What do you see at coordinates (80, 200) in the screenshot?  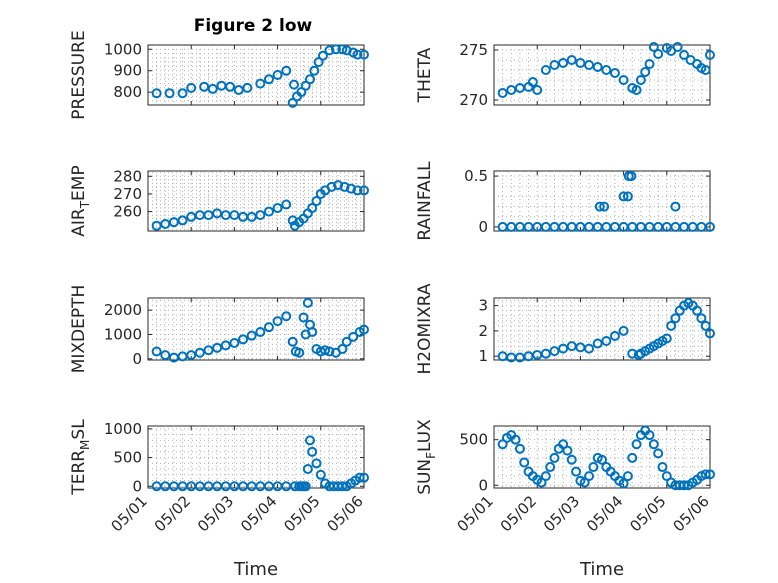 I see `y-axis-label: AIRTEMP` at bounding box center [80, 200].